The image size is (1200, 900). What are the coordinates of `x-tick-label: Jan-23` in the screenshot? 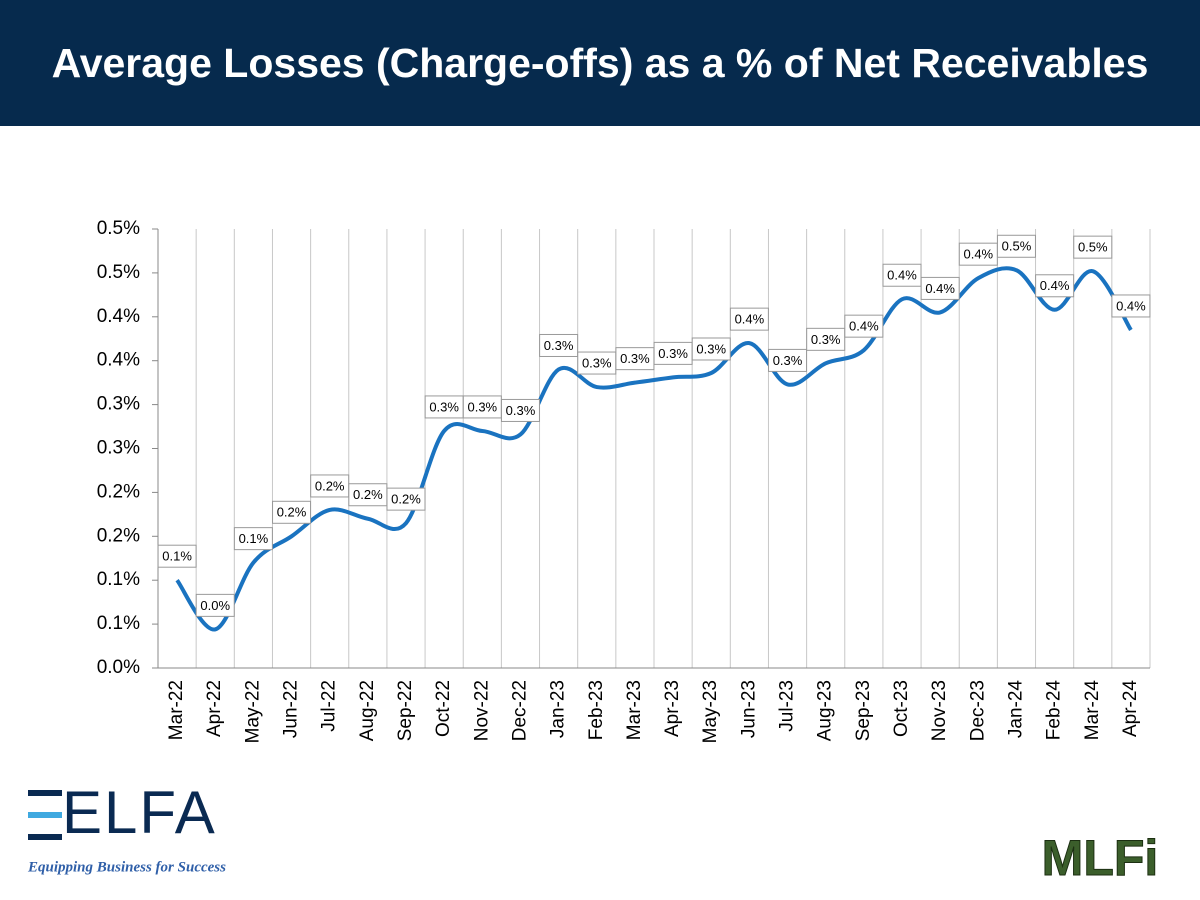 It's located at (558, 709).